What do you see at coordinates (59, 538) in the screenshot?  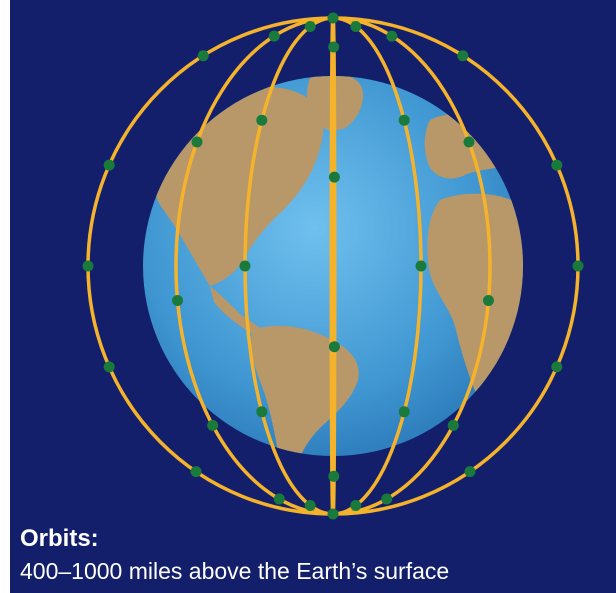 I see `caption-title: Orbits:` at bounding box center [59, 538].